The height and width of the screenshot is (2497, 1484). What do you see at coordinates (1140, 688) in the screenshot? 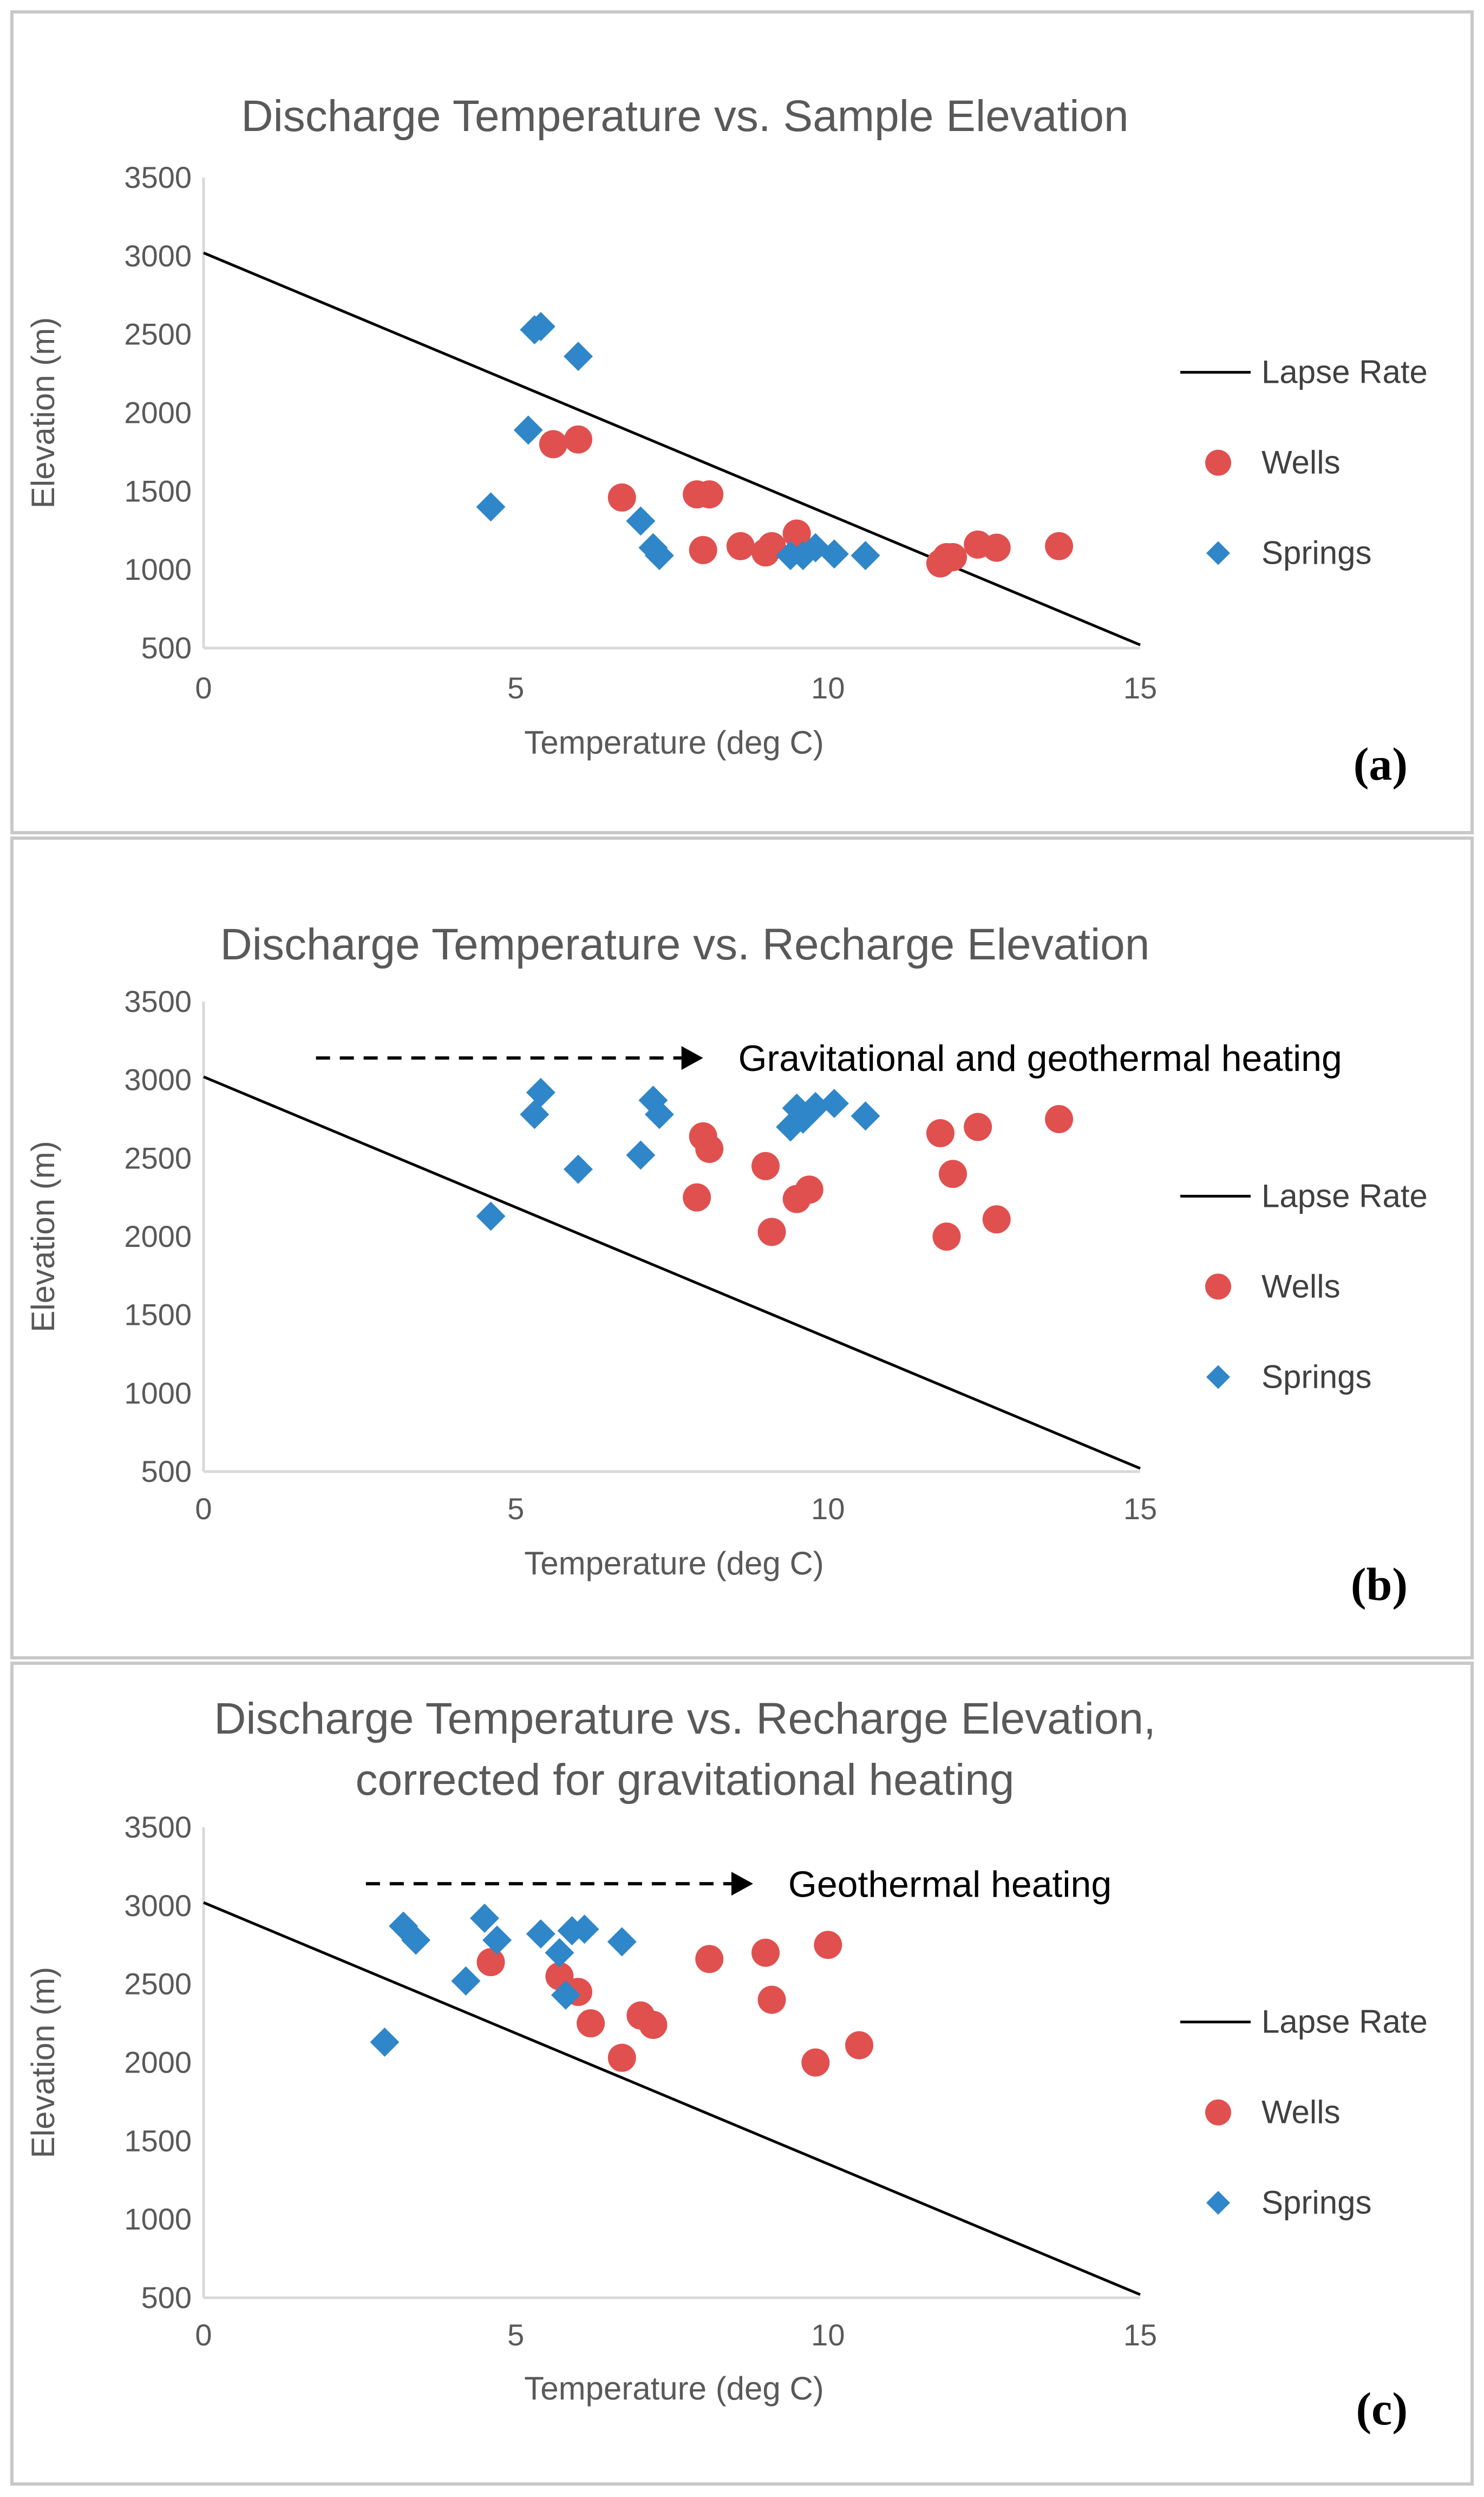
I see `x-tick-label: 15` at bounding box center [1140, 688].